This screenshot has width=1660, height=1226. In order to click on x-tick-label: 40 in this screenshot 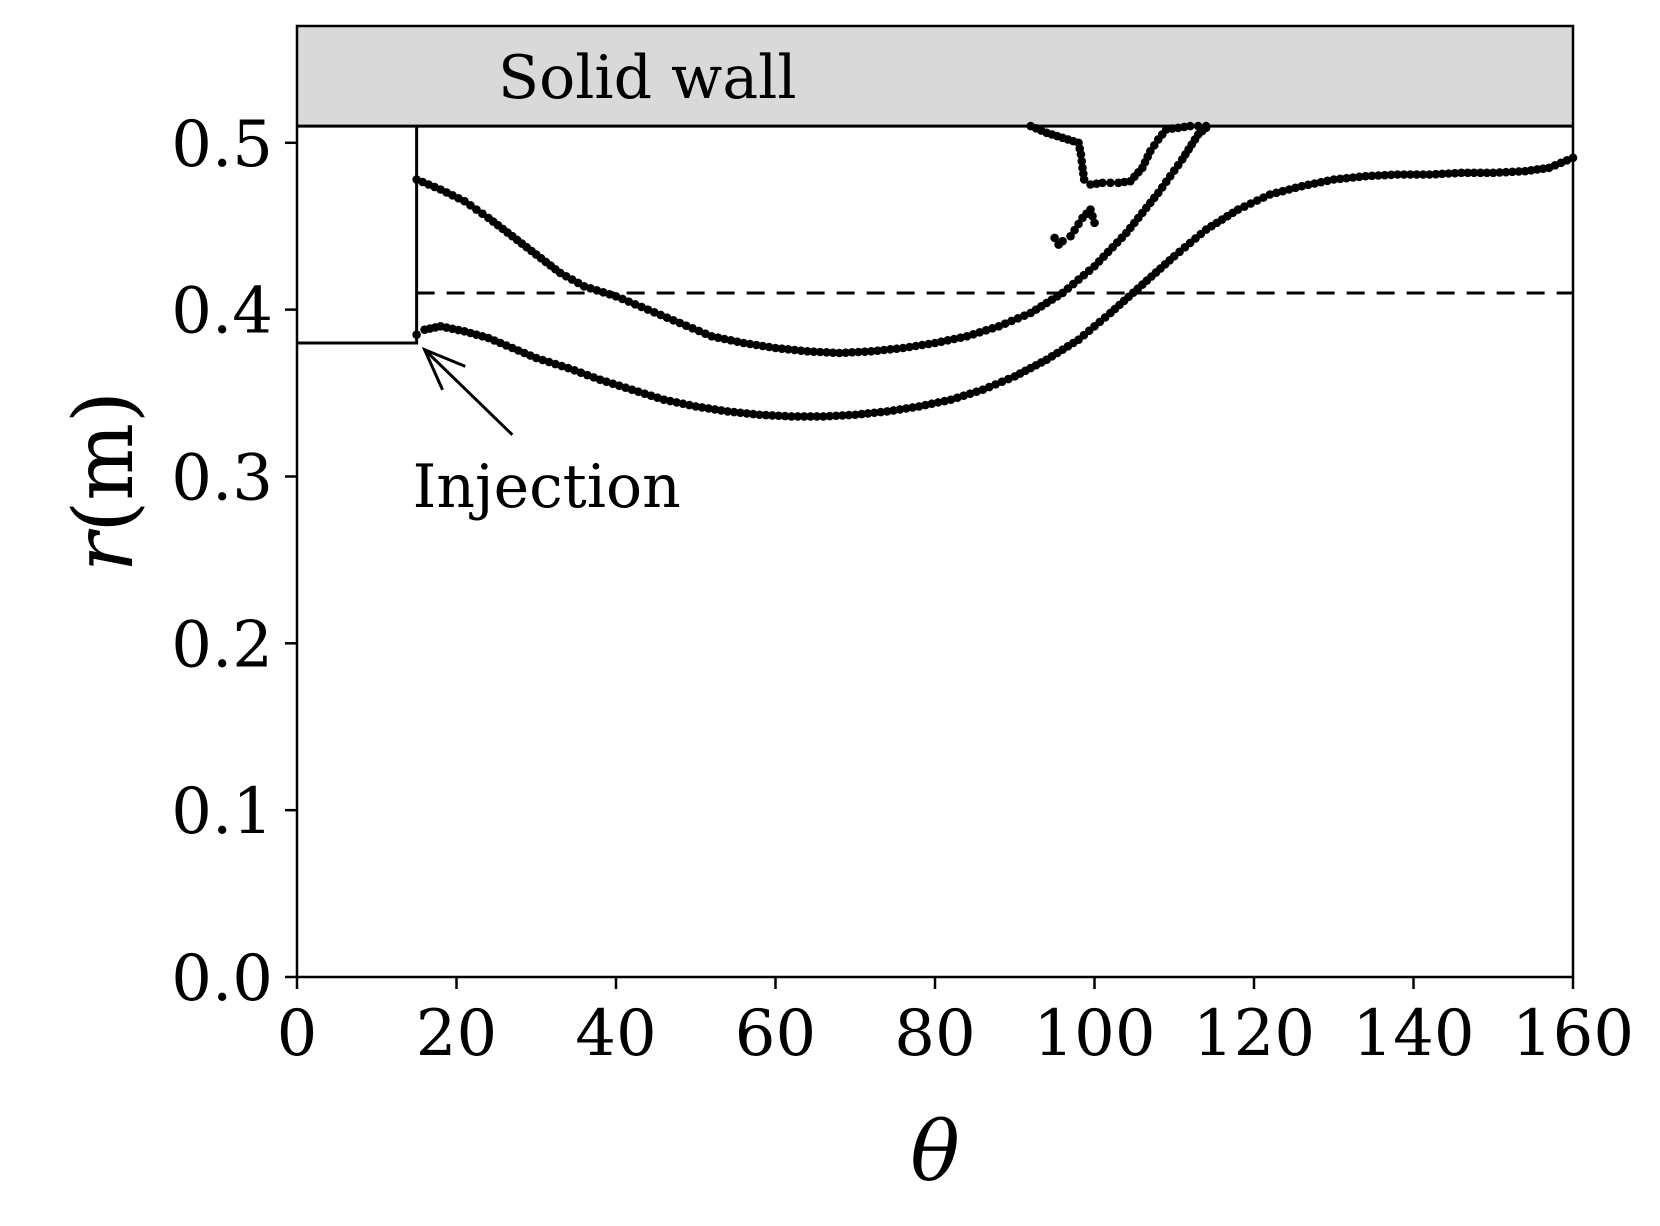, I will do `click(615, 1034)`.